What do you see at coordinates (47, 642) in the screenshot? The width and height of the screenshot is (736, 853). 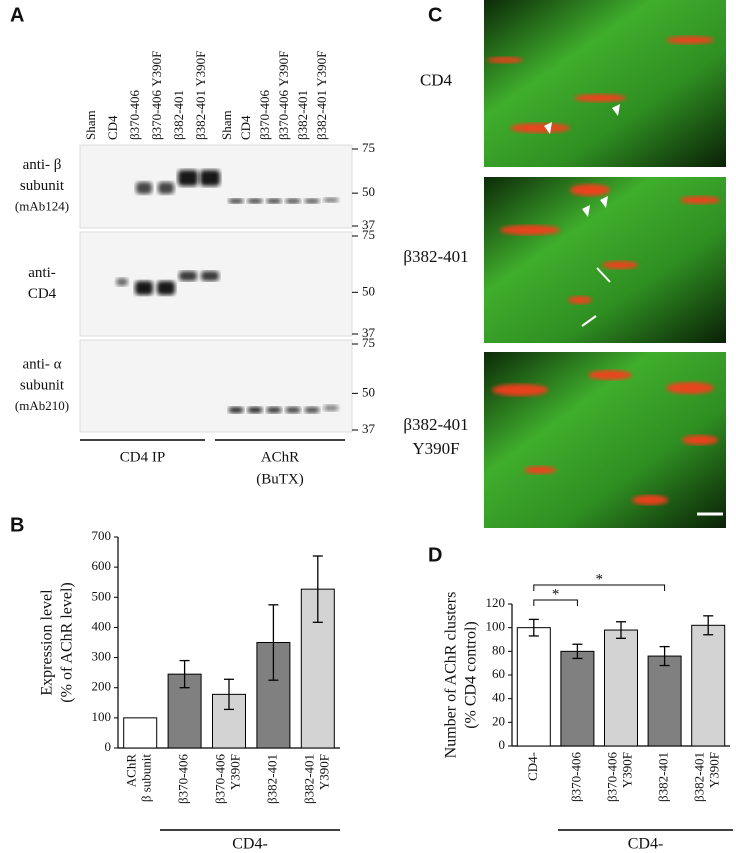 I see `y-axis-label: Expression level` at bounding box center [47, 642].